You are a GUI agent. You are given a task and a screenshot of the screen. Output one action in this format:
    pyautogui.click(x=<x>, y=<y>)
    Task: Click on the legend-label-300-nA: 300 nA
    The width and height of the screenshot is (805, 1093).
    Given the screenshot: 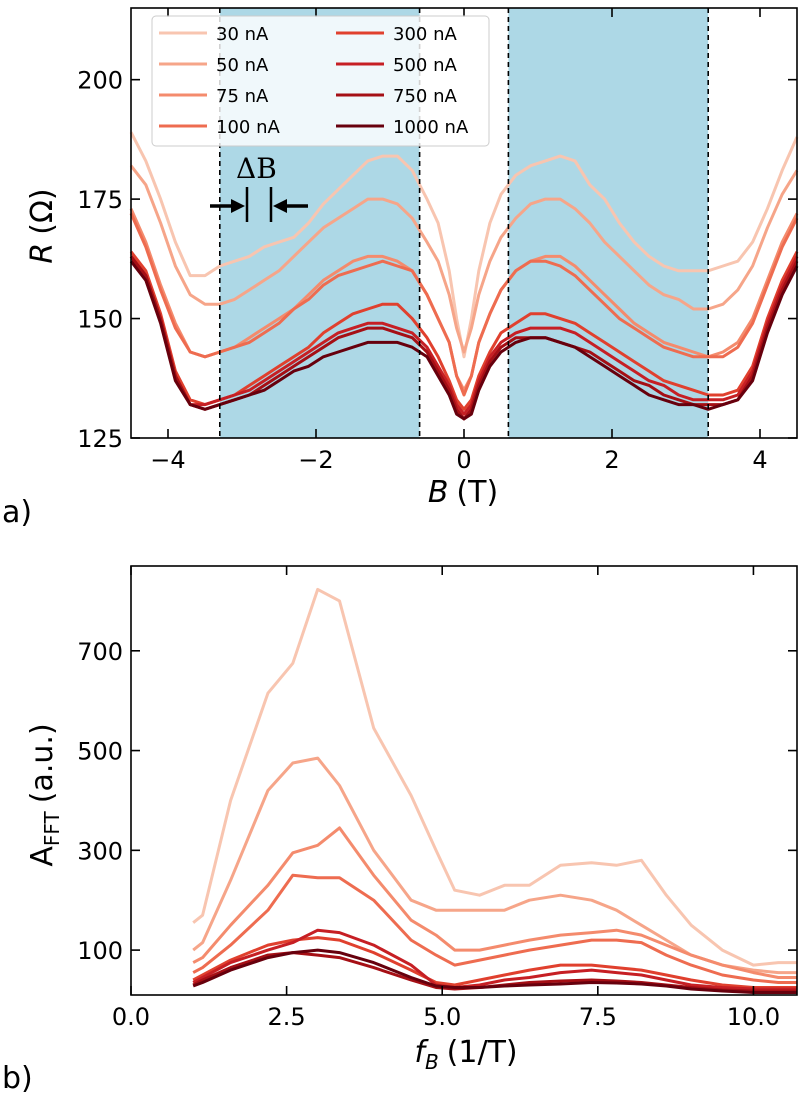 What is the action you would take?
    pyautogui.click(x=425, y=34)
    